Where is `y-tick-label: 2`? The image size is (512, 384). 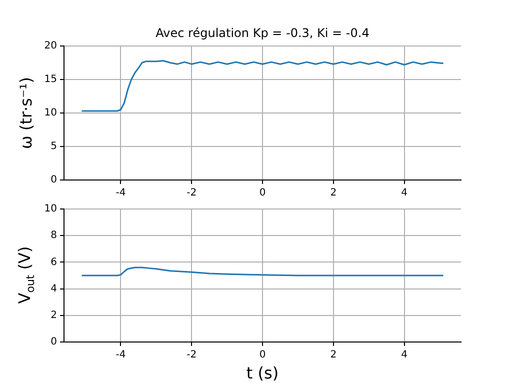
y-tick-label: 2 is located at coordinates (53, 315).